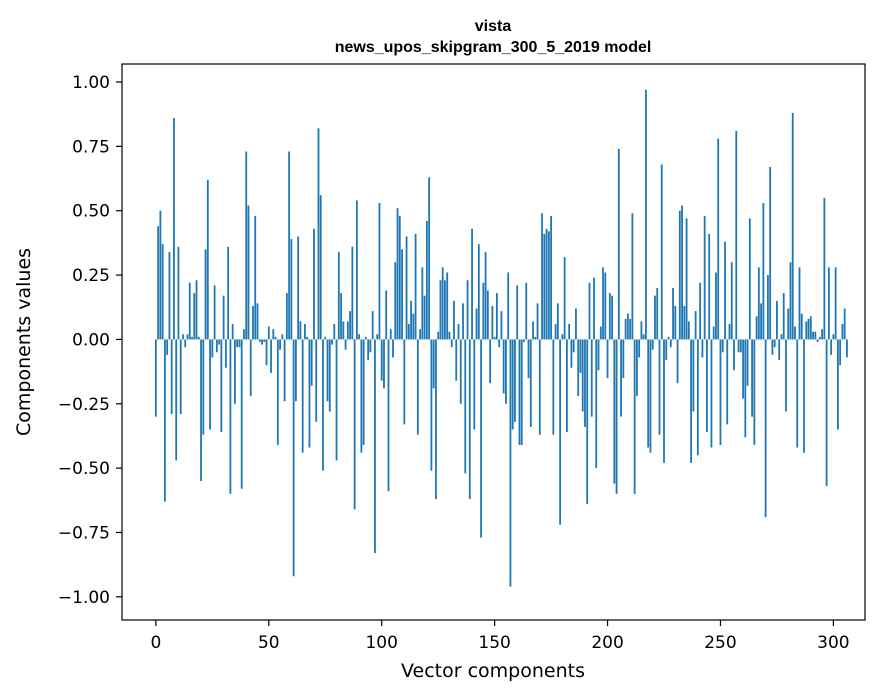 The height and width of the screenshot is (696, 880). Describe the element at coordinates (493, 47) in the screenshot. I see `chart-subtitle: news_upos_skipgram_300_5_2019 model` at that location.